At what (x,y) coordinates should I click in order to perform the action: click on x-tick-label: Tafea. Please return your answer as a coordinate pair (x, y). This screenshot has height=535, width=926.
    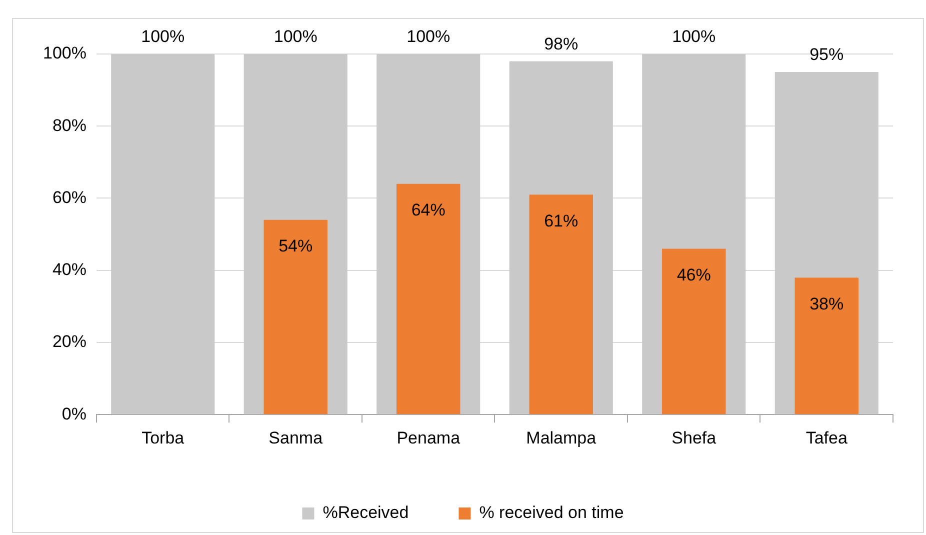
    Looking at the image, I should click on (827, 438).